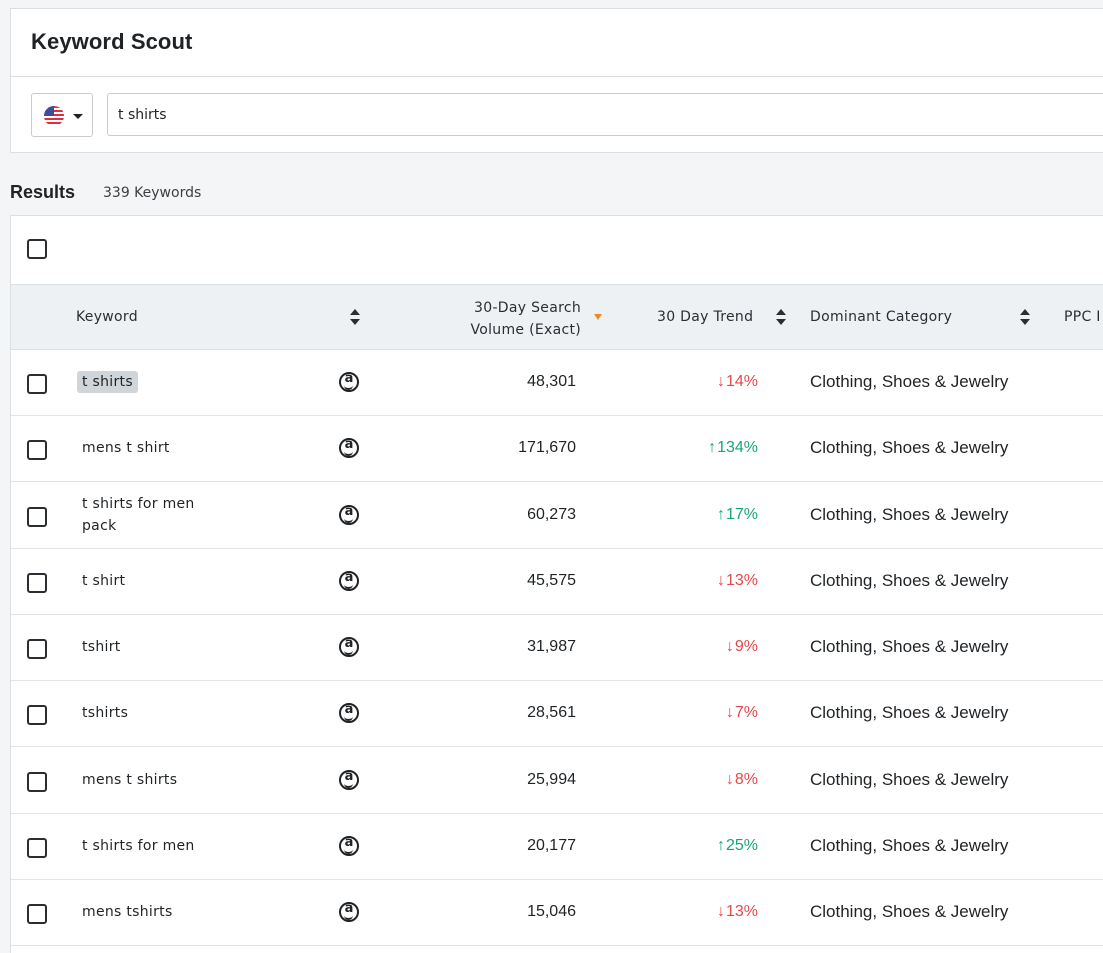  What do you see at coordinates (551, 646) in the screenshot?
I see `search-volume-cell: 31,987` at bounding box center [551, 646].